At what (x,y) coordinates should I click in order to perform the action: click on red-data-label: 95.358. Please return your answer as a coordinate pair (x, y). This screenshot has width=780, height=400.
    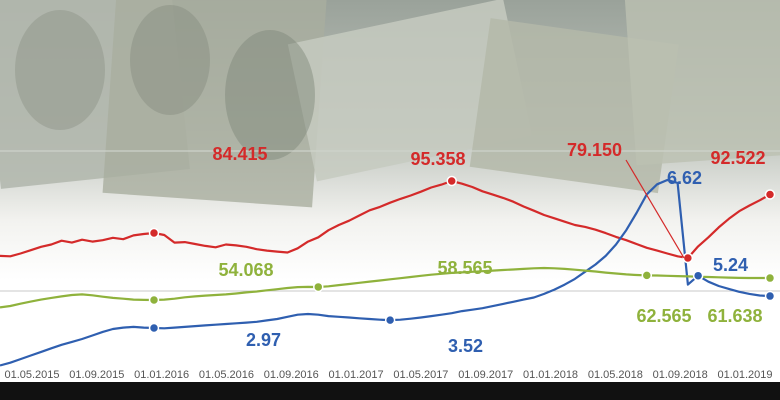
    Looking at the image, I should click on (437, 159).